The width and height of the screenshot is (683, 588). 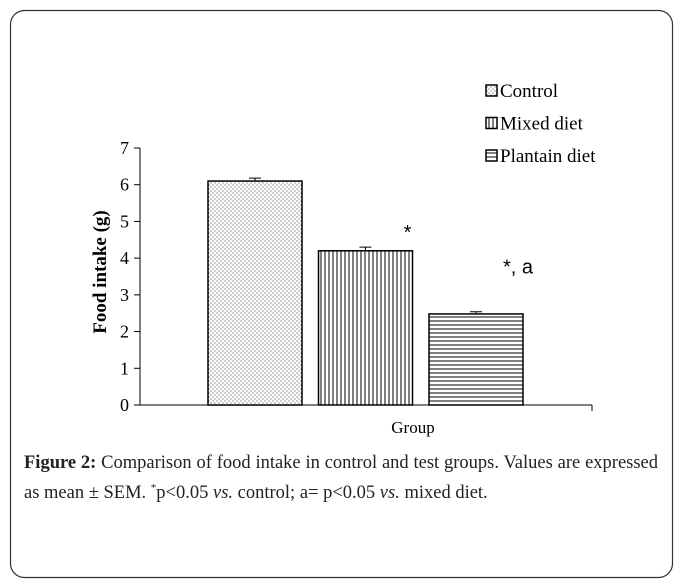 I want to click on y-tick-label: 7, so click(x=124, y=148).